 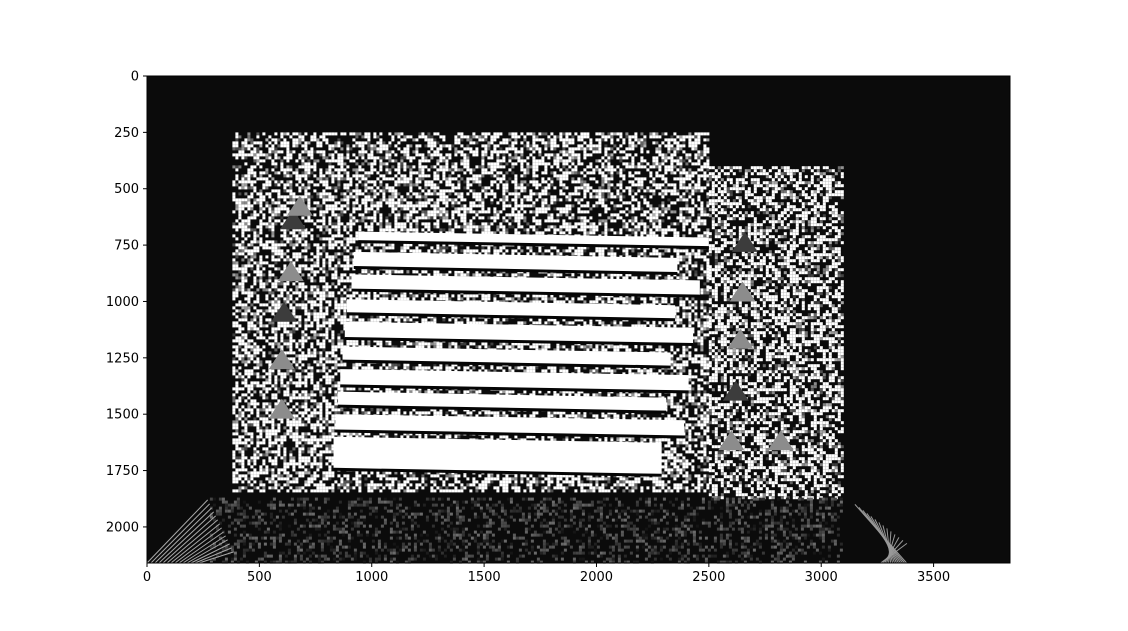 I want to click on x-tick-label-1: 500, so click(x=259, y=577).